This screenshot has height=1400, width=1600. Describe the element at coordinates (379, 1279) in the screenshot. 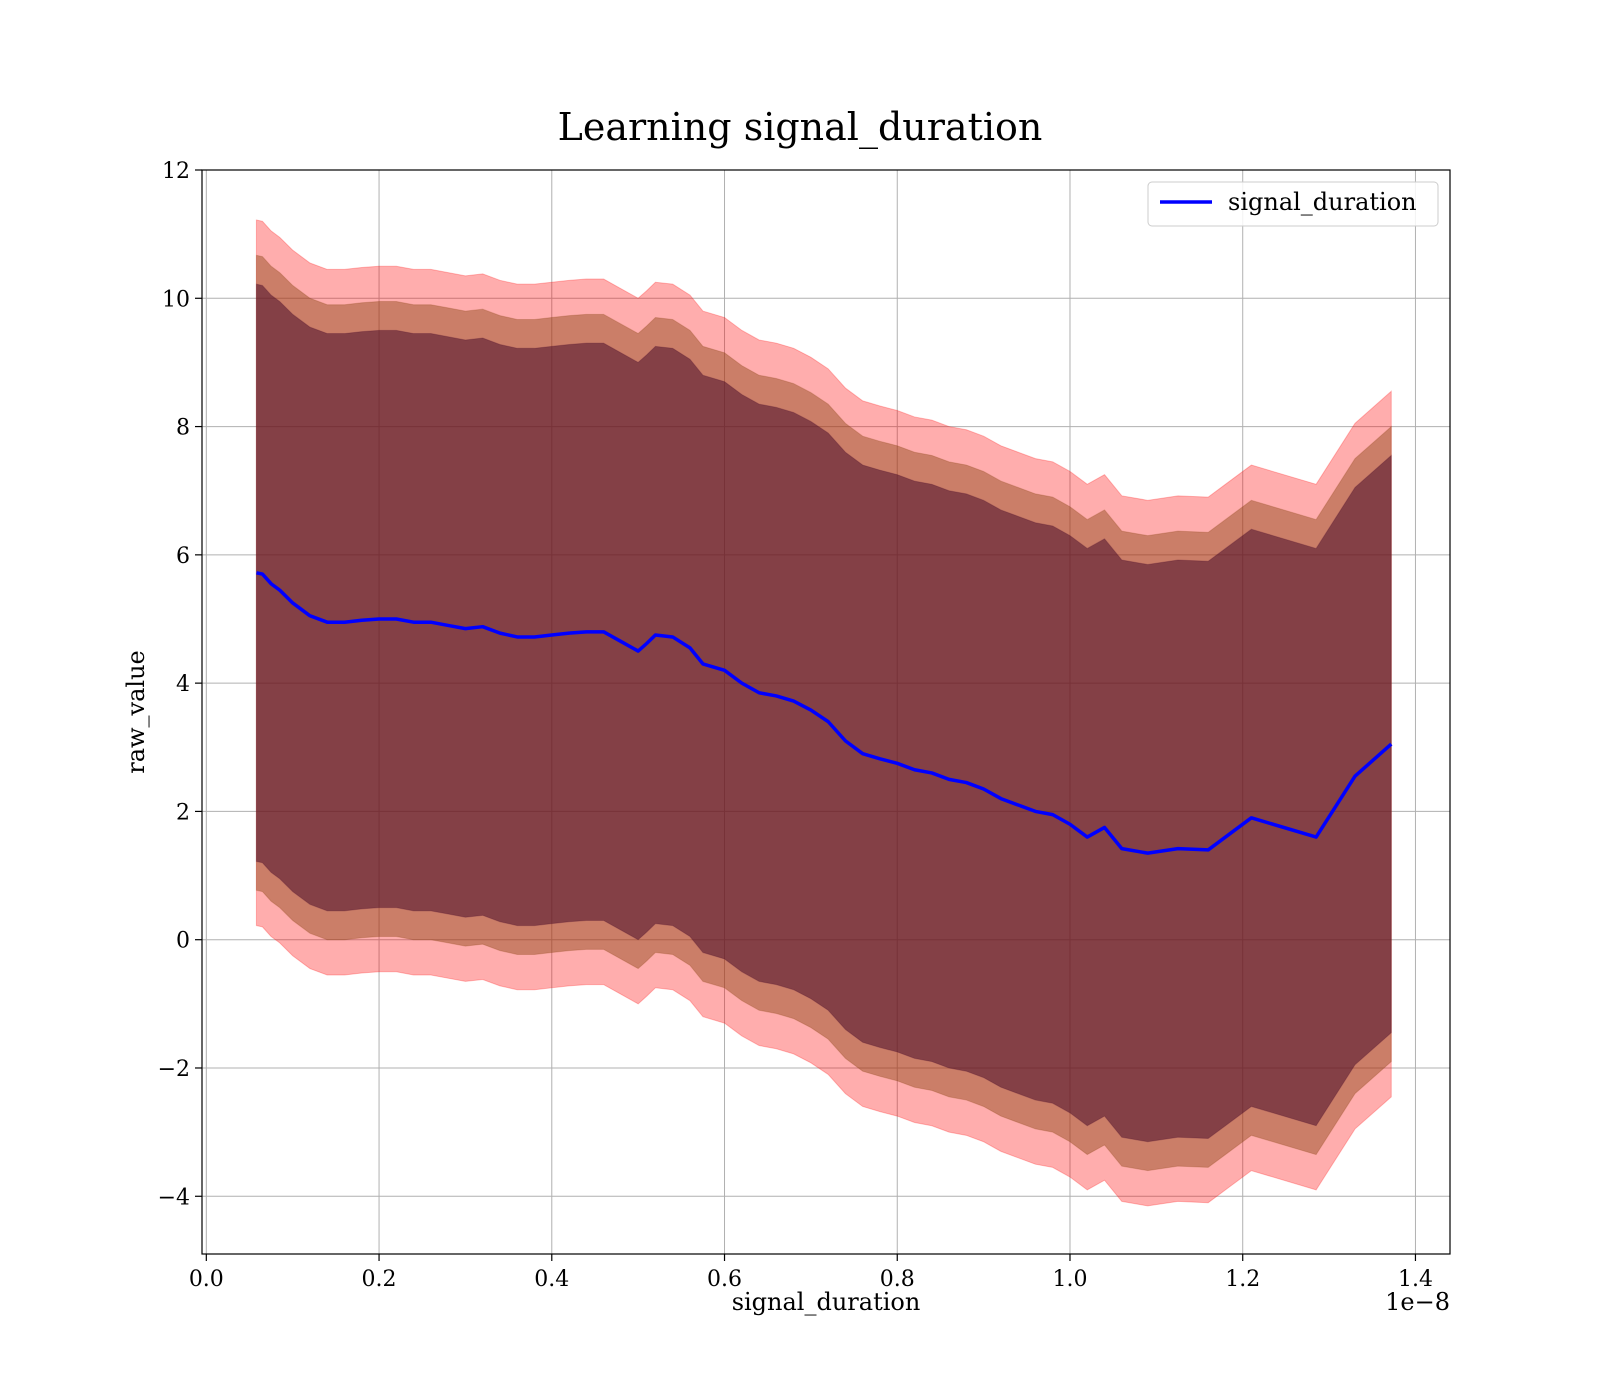

I see `x-tick-label: 0.2` at that location.